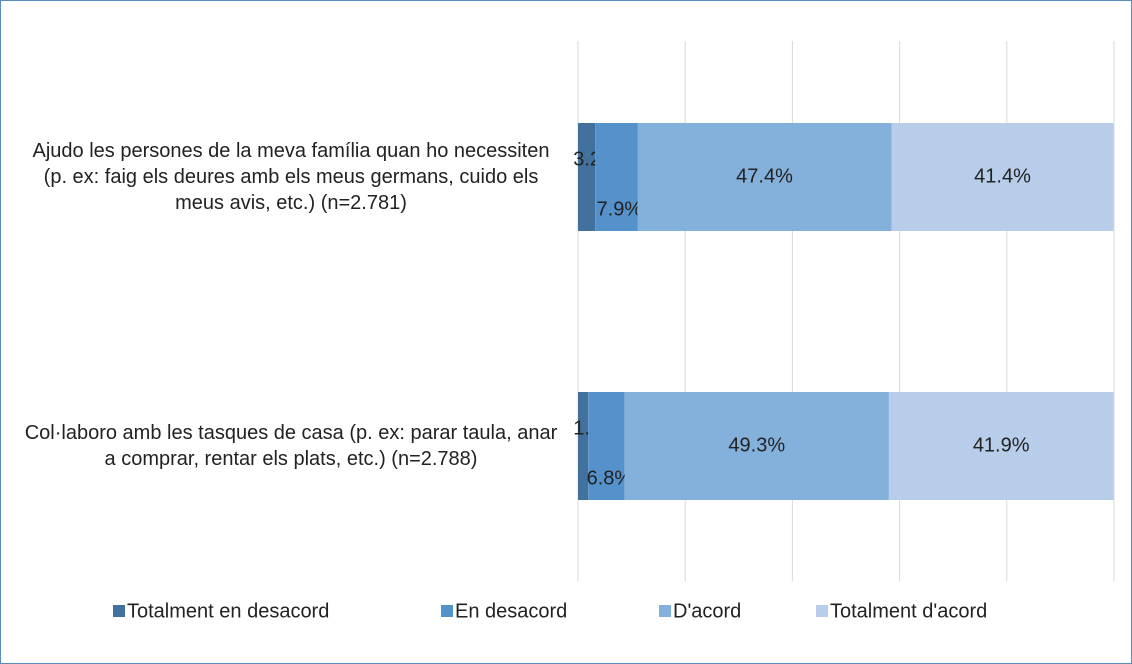  I want to click on value-label: 41.4%, so click(1002, 176).